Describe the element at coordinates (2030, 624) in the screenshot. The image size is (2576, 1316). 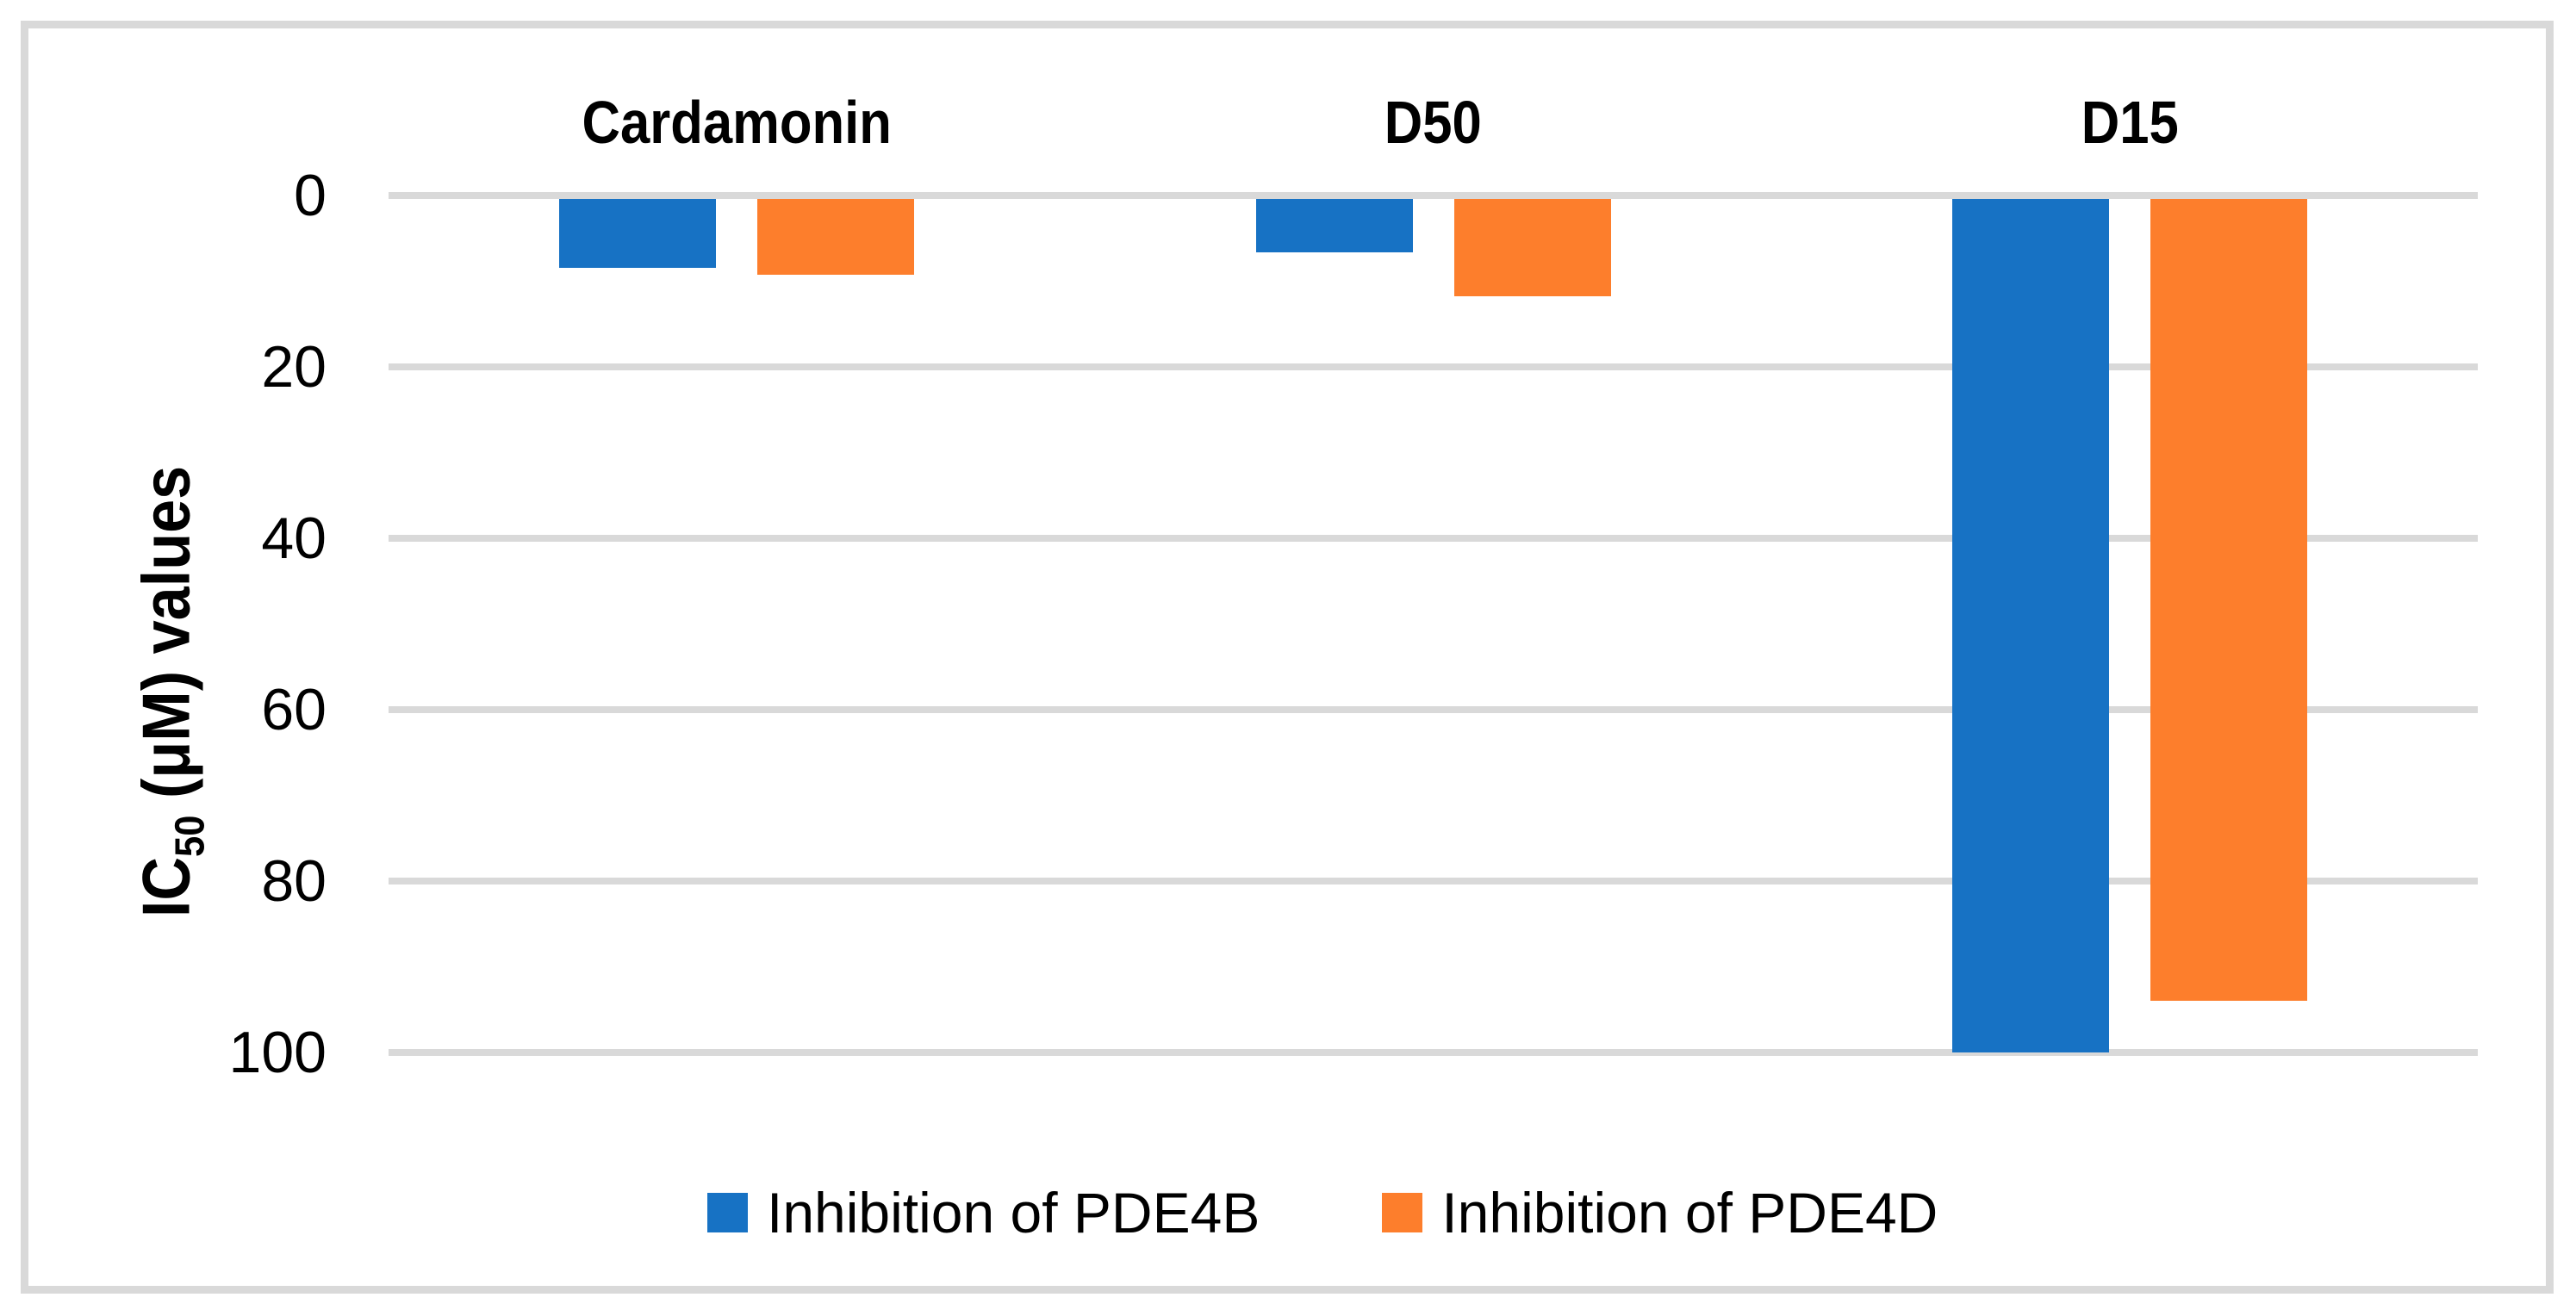
I see `bar-d15-pde4b` at that location.